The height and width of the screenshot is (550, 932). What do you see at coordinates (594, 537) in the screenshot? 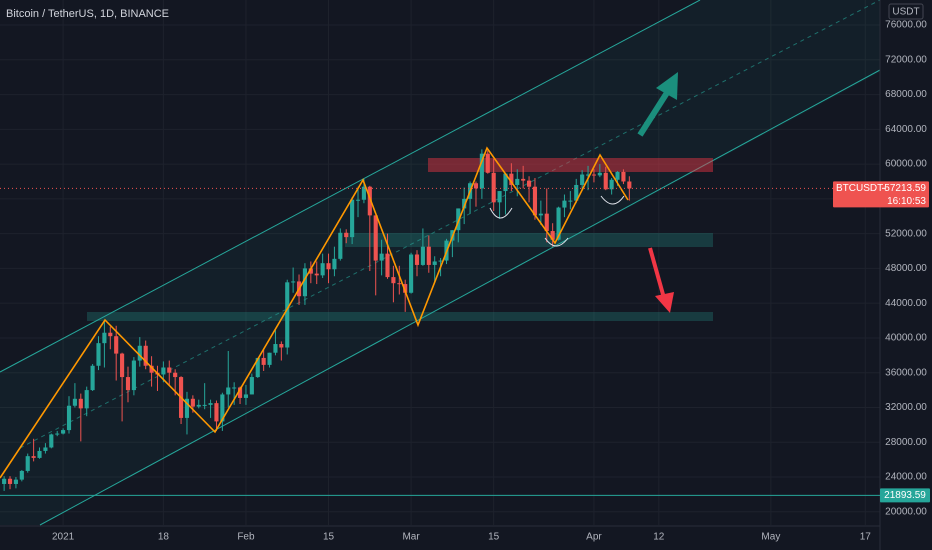
I see `x-tick-label: Apr` at bounding box center [594, 537].